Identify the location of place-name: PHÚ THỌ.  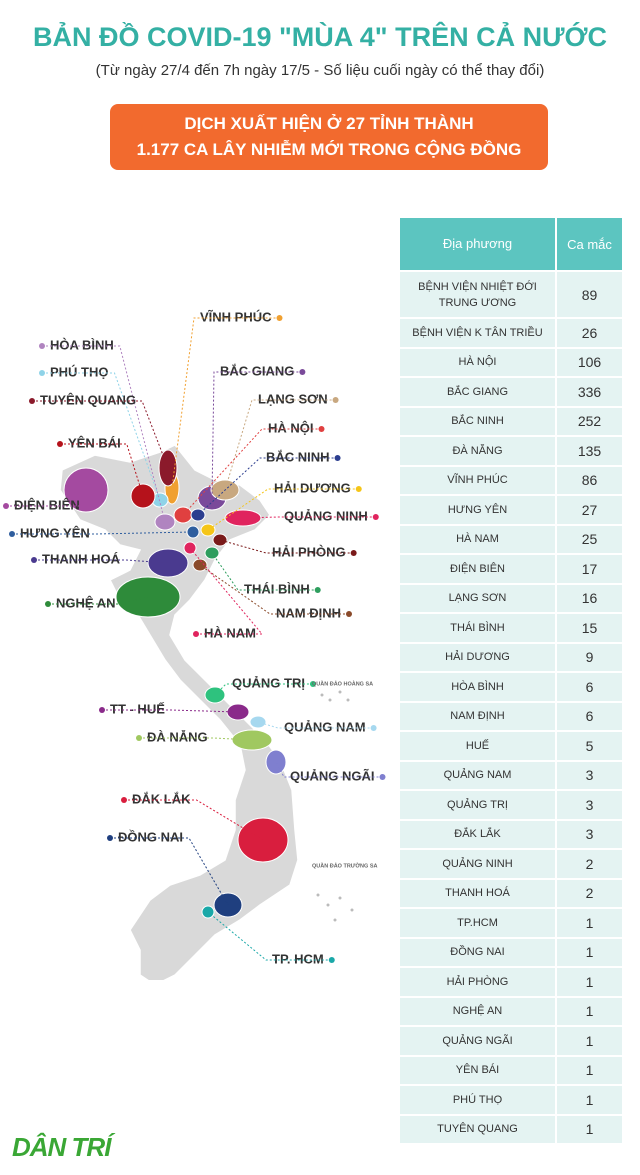
(477, 1099).